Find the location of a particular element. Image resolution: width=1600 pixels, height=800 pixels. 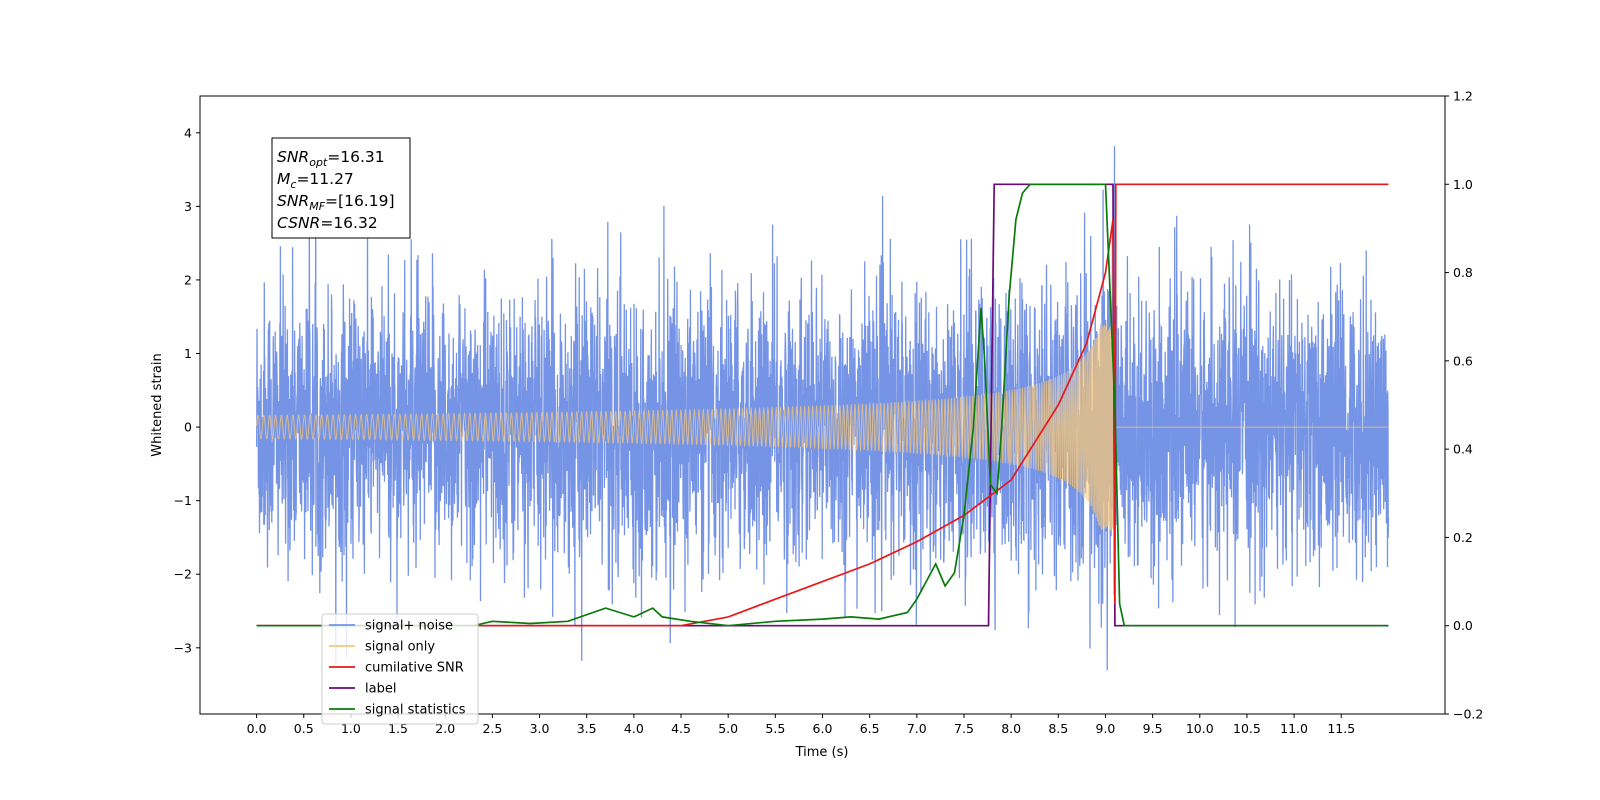

legend-entry: signal statistics is located at coordinates (415, 710).